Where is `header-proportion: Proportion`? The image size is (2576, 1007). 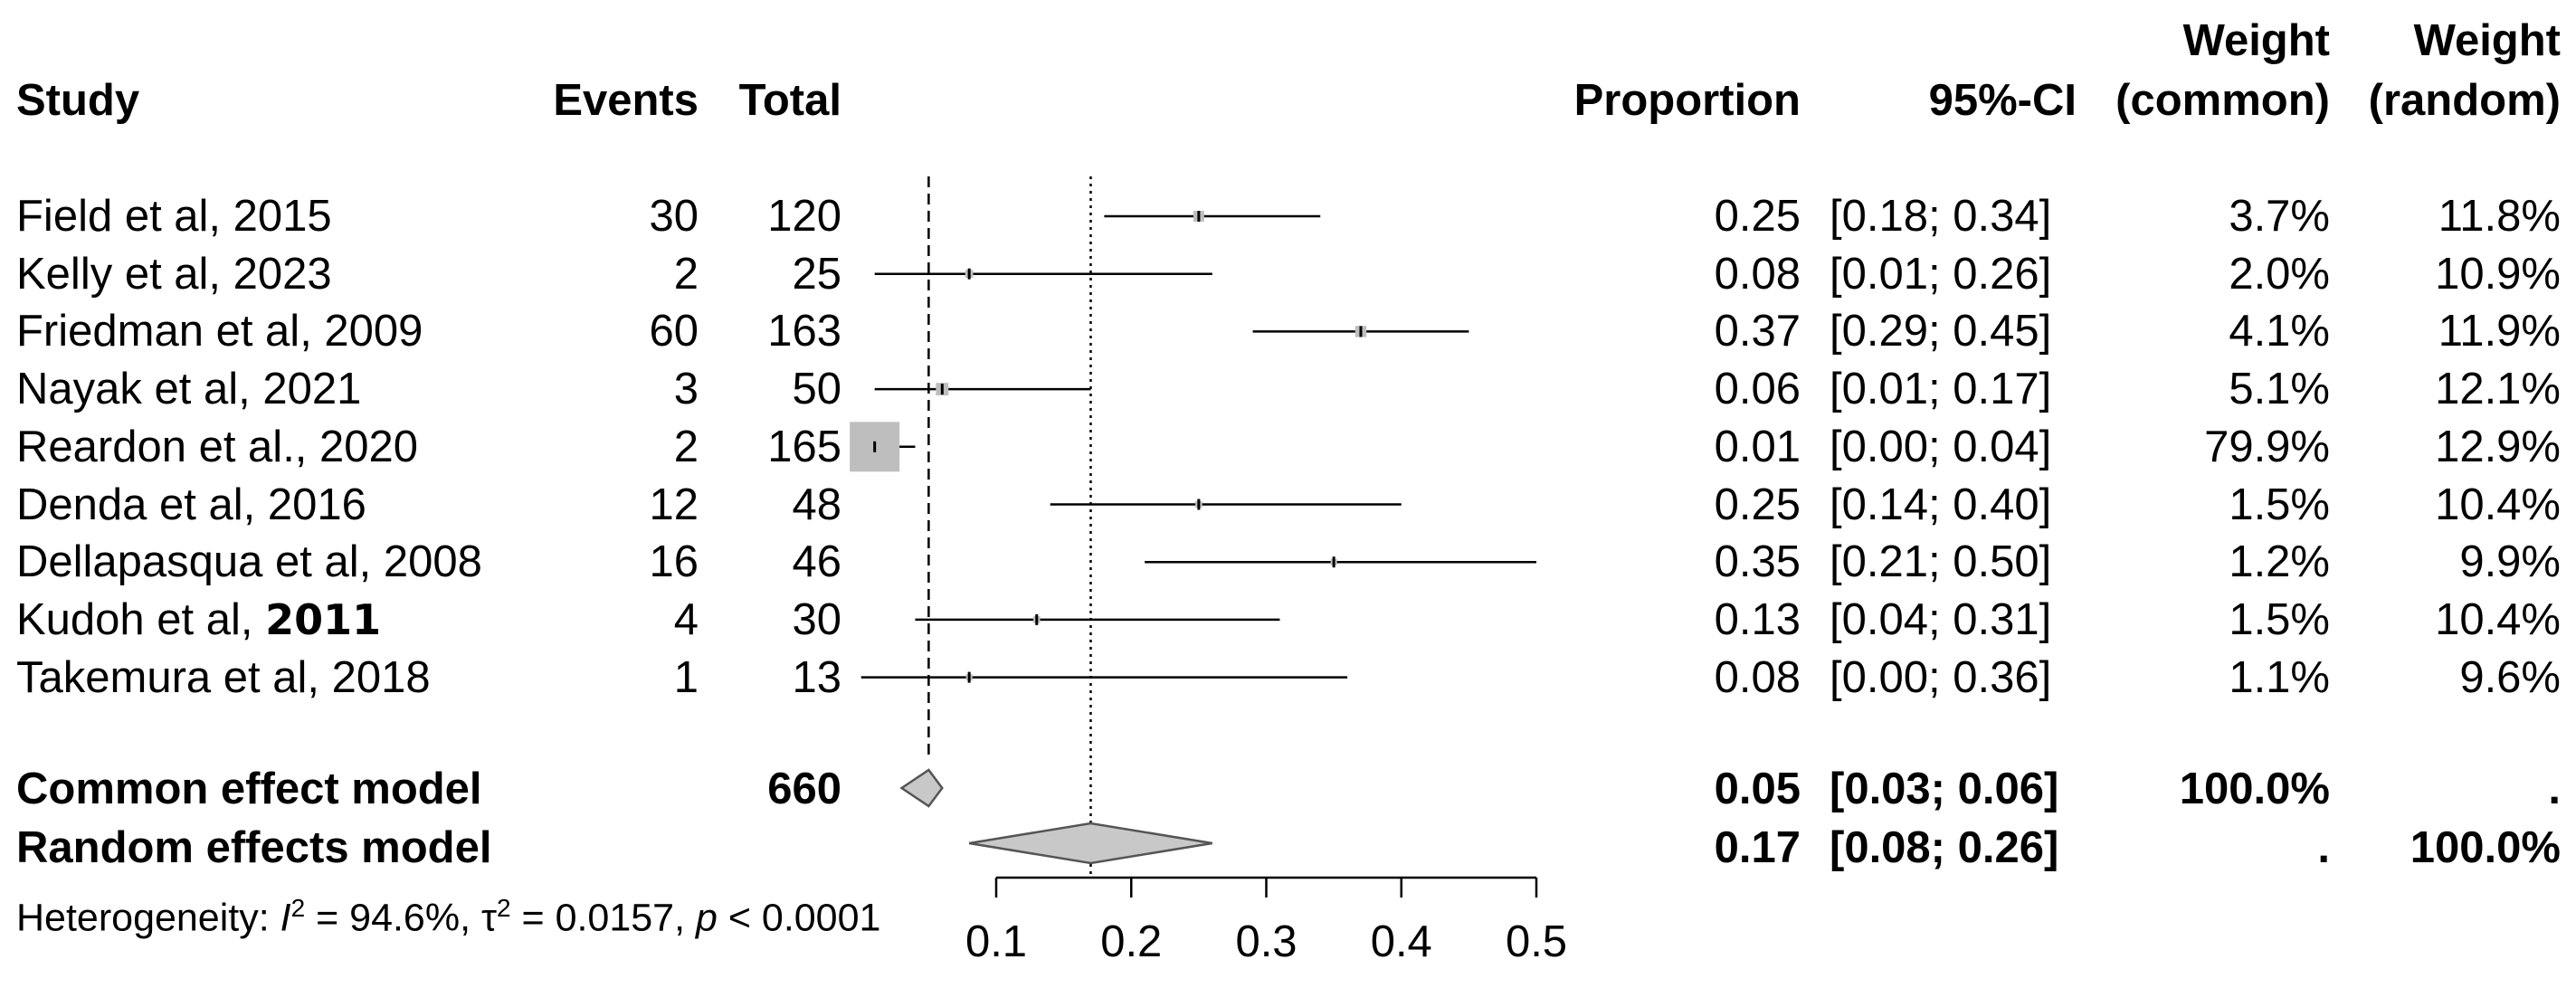 header-proportion: Proportion is located at coordinates (1687, 101).